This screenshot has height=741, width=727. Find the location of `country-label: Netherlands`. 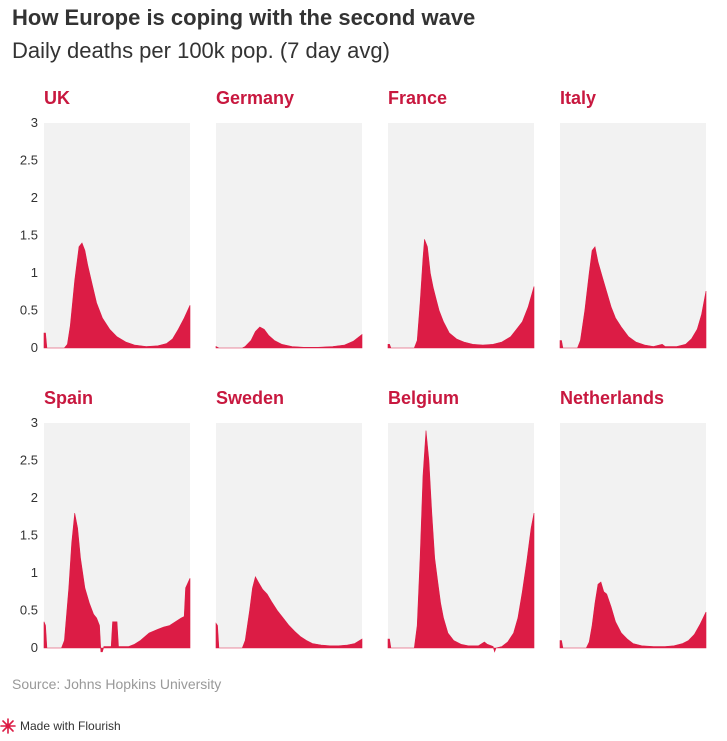

country-label: Netherlands is located at coordinates (612, 398).